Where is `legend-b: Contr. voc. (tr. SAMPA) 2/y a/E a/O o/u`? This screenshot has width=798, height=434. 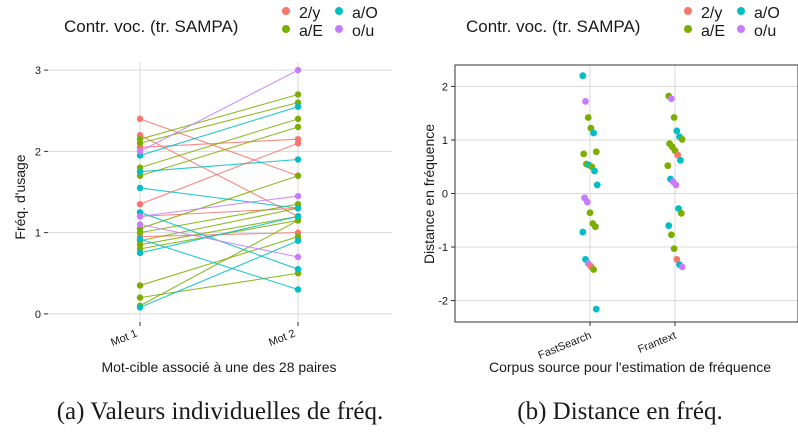
legend-b: Contr. voc. (tr. SAMPA) 2/y a/E a/O o/u is located at coordinates (623, 22).